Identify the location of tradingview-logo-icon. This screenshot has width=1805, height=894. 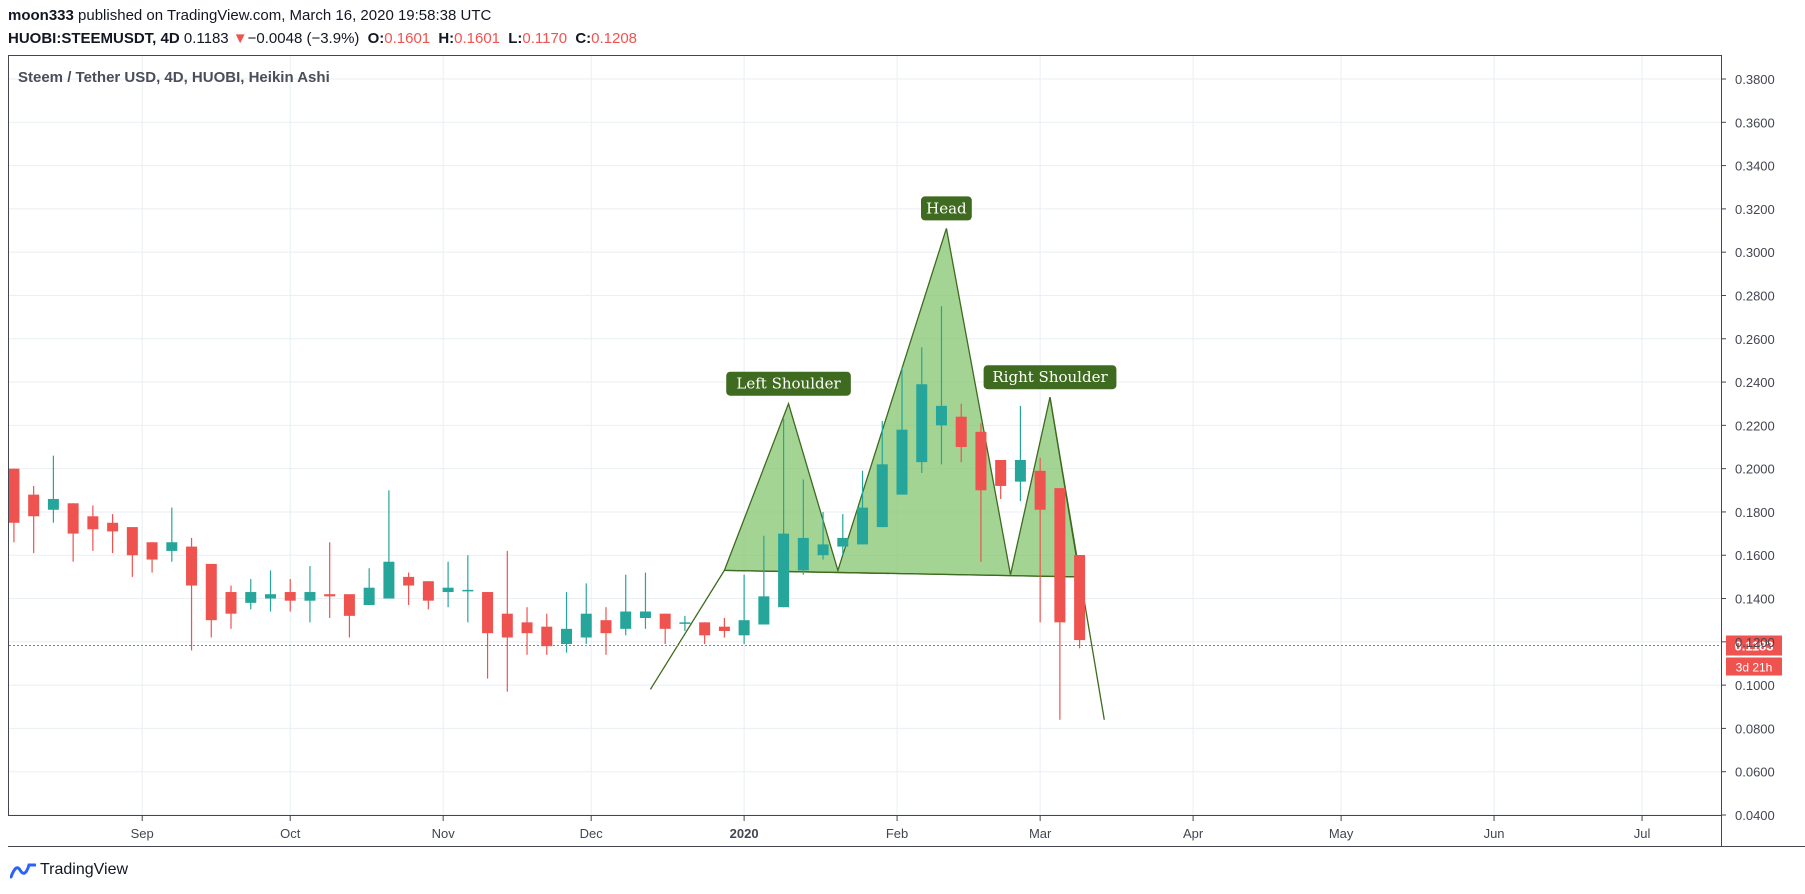
(23, 871).